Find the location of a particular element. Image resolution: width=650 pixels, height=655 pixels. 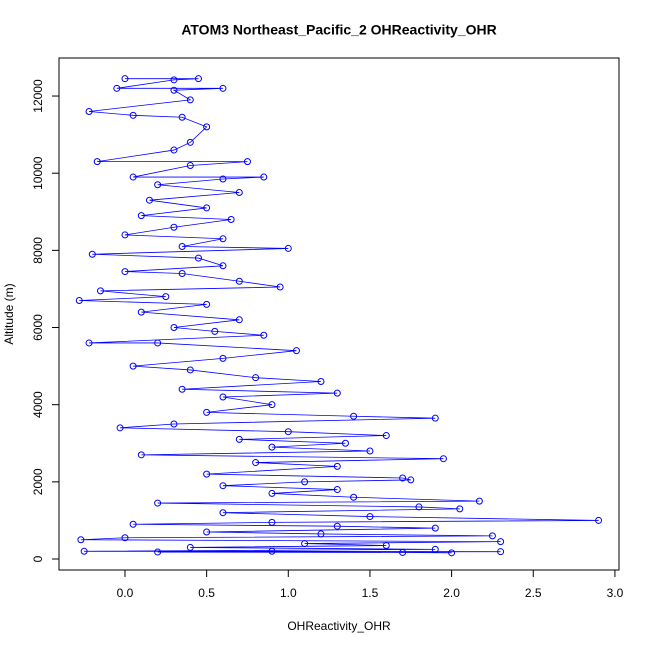

x-tick-label: 1.5 is located at coordinates (370, 593).